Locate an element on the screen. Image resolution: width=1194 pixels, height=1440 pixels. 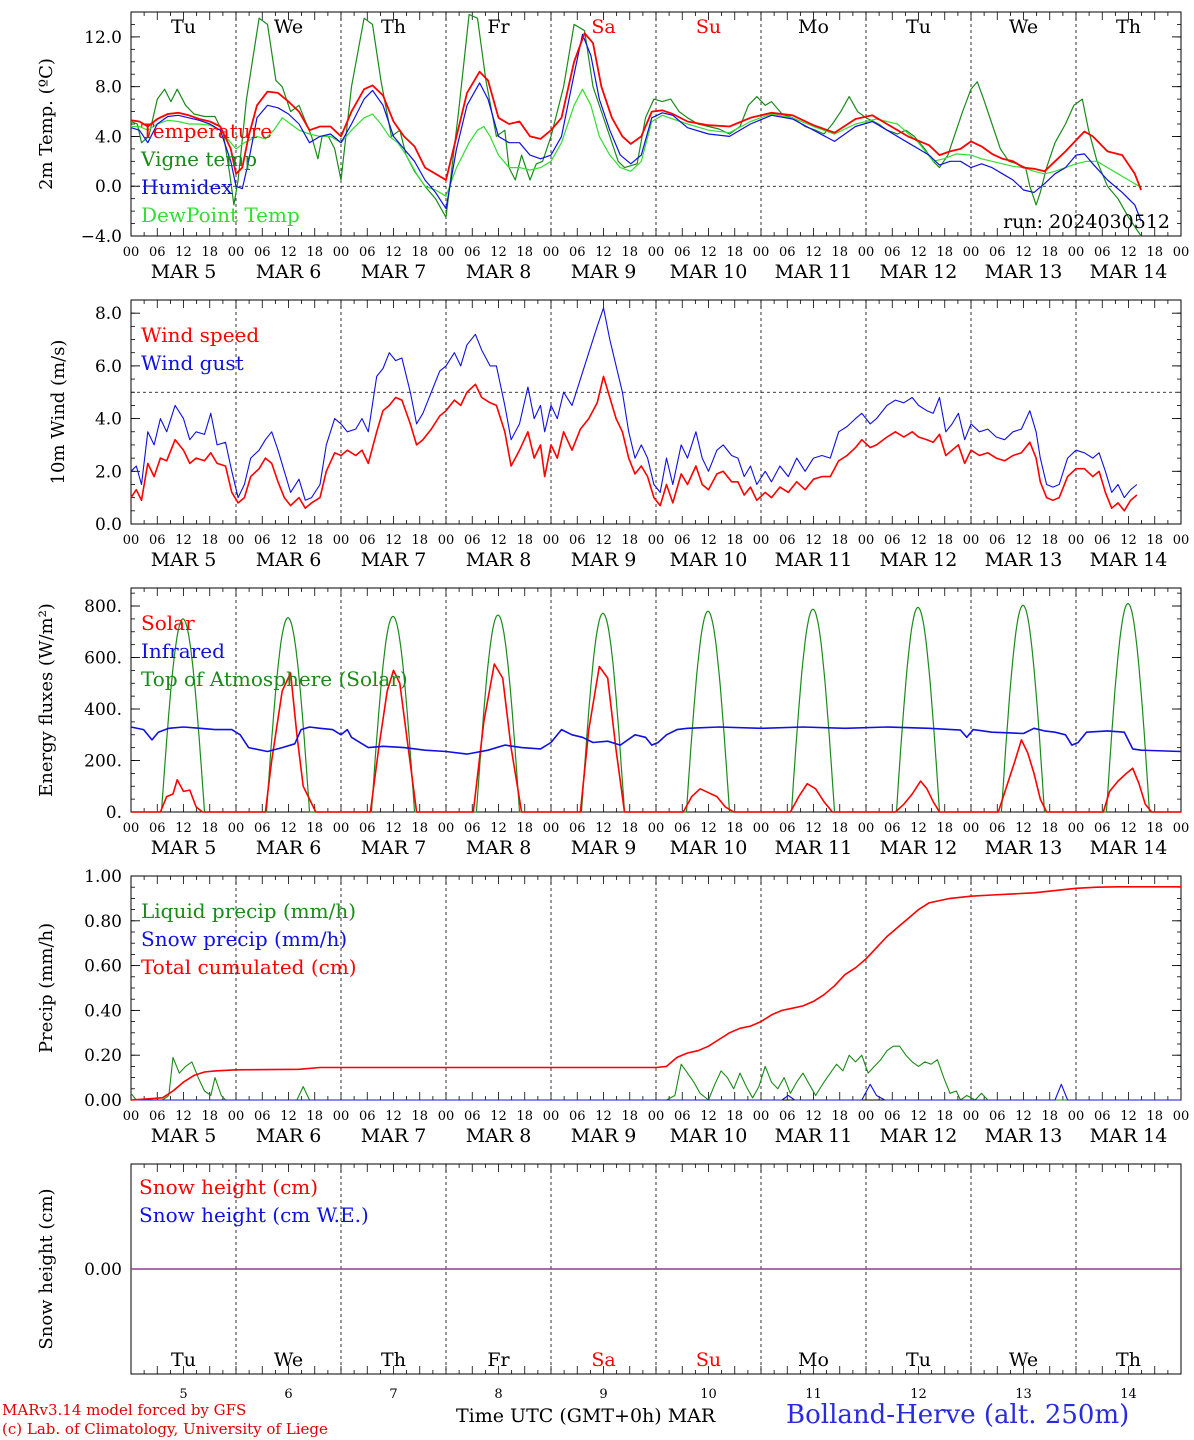
bottom-weekday-label: Sa is located at coordinates (603, 1360).